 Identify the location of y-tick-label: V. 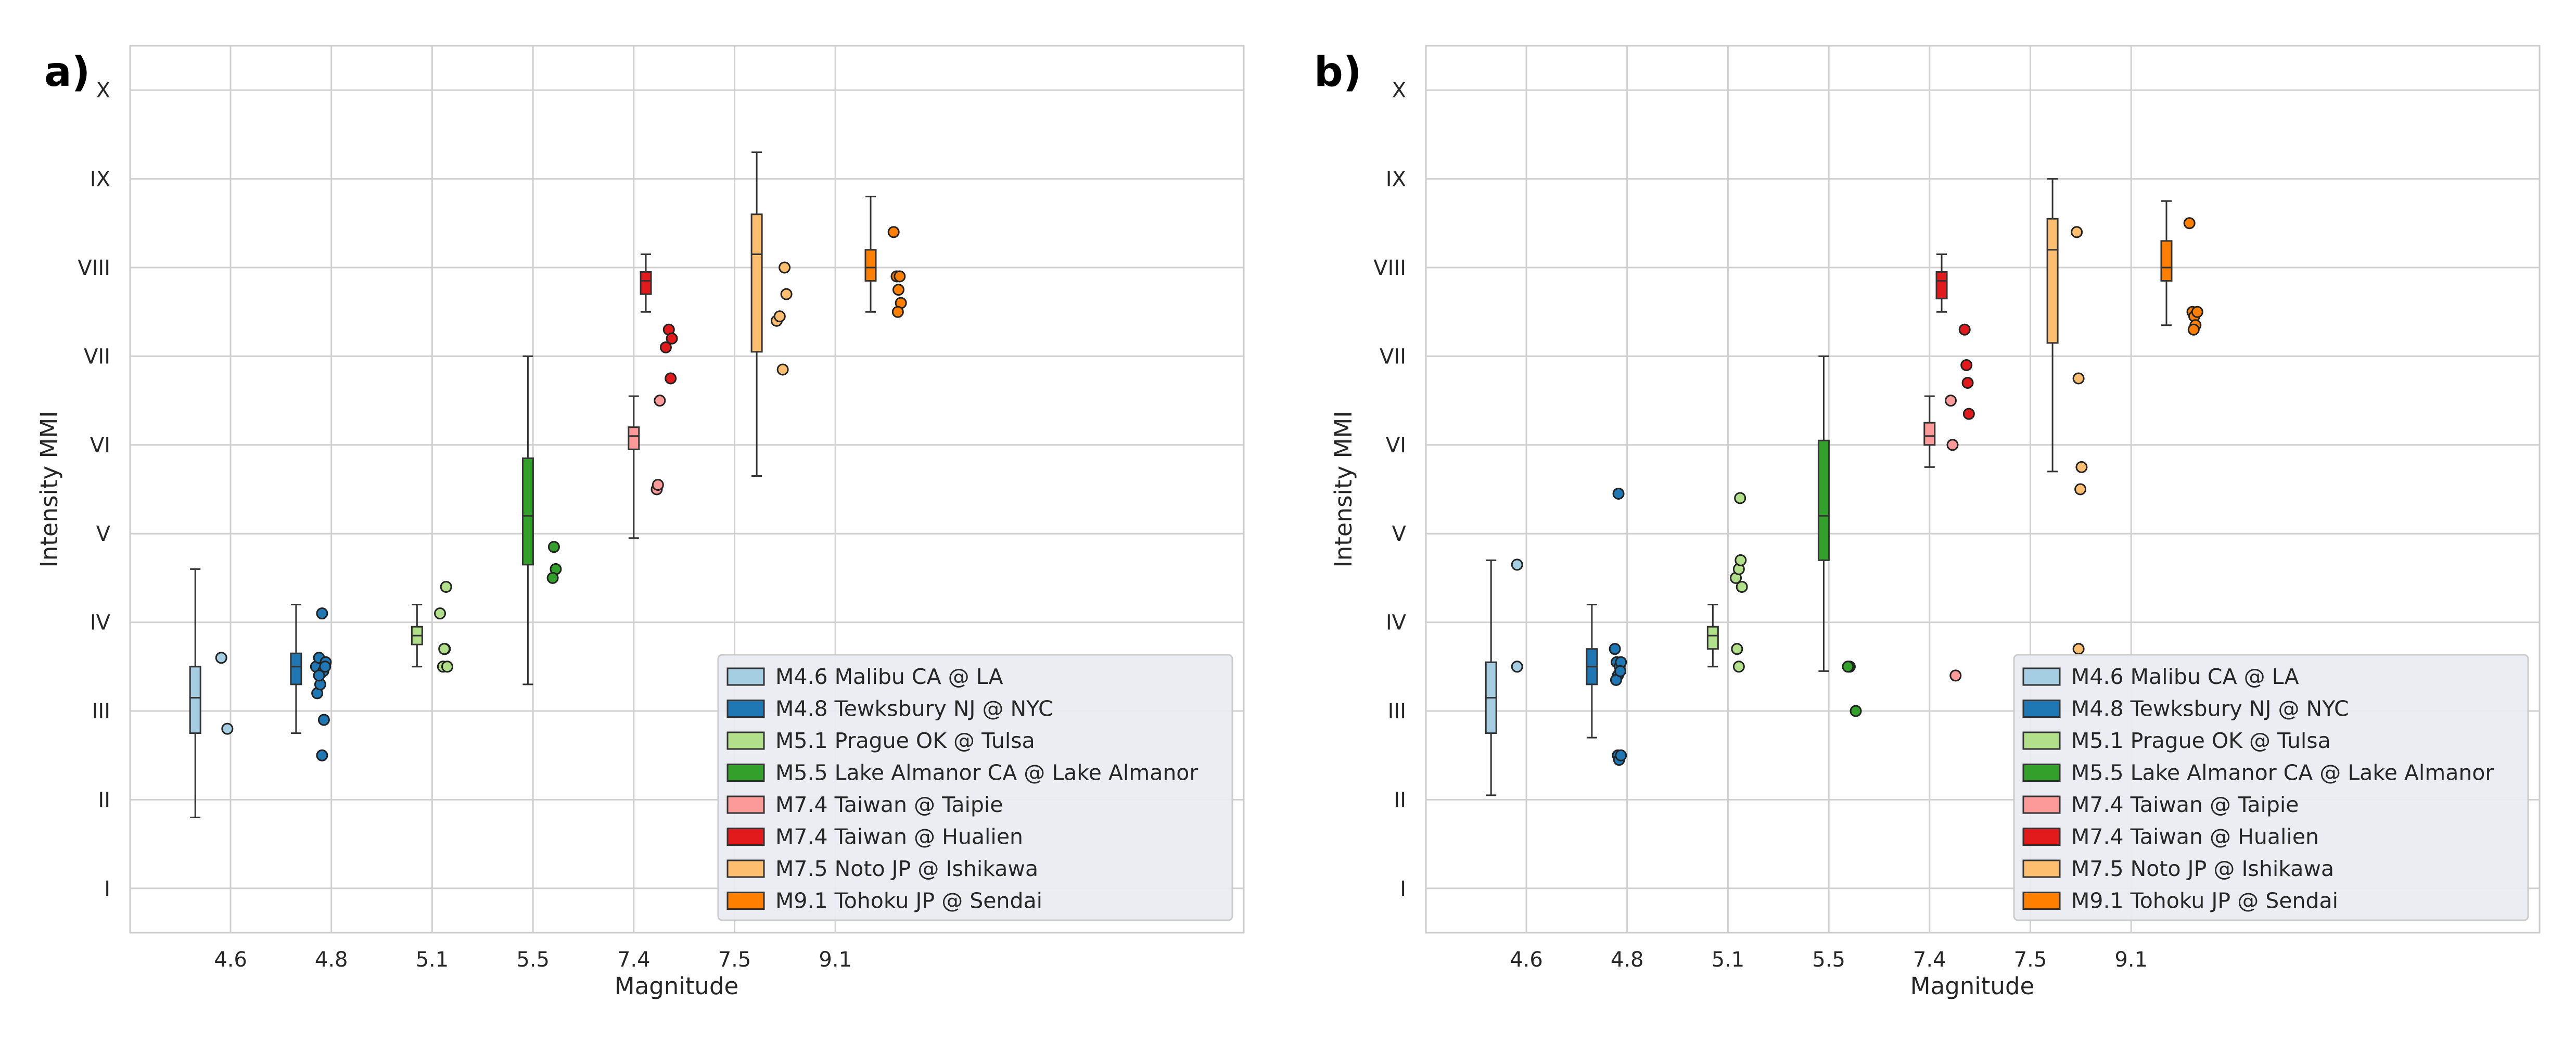
(1399, 534).